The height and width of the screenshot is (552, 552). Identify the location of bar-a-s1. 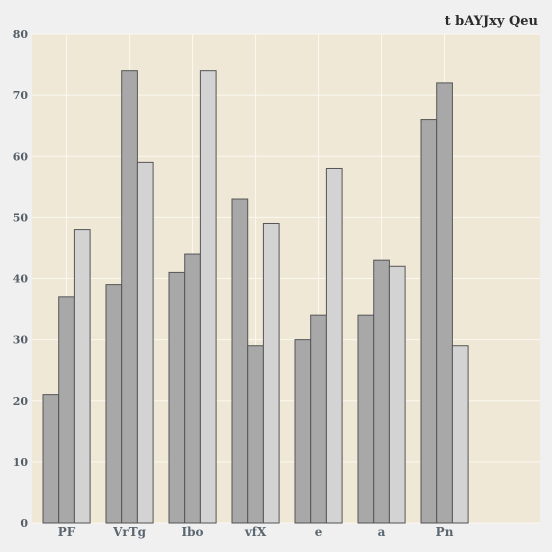
(366, 419).